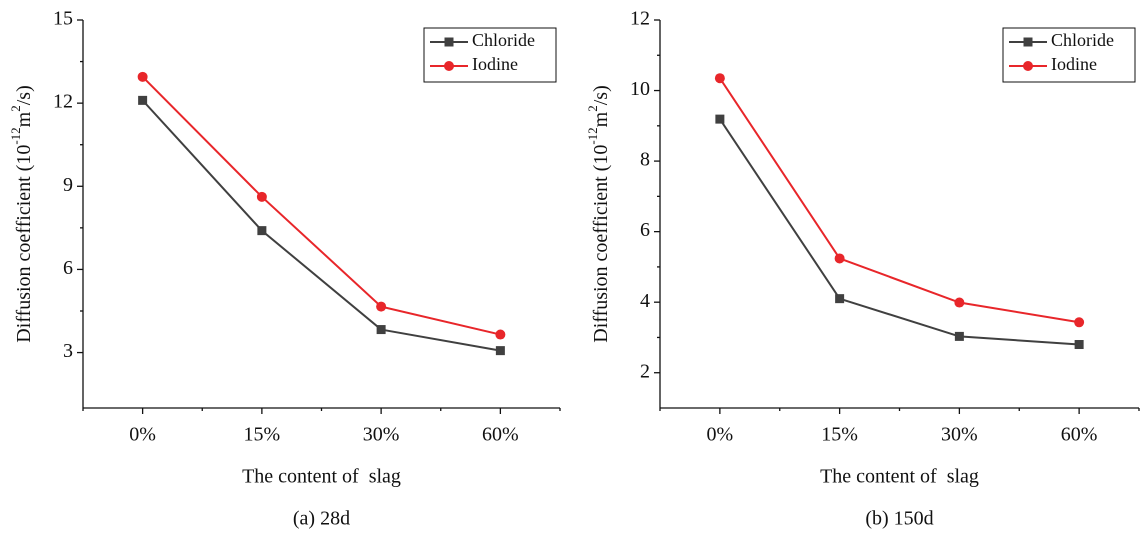 Image resolution: width=1142 pixels, height=537 pixels. I want to click on y-tick-label: 3, so click(68, 351).